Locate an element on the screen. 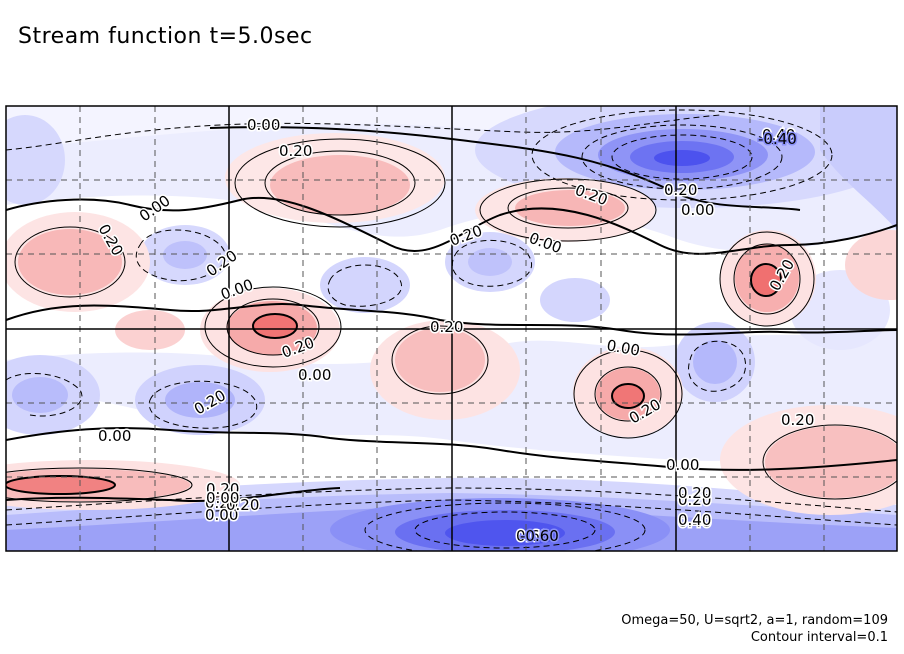 This screenshot has width=904, height=654. contour-interval-text: Contour interval=0.1 is located at coordinates (819, 637).